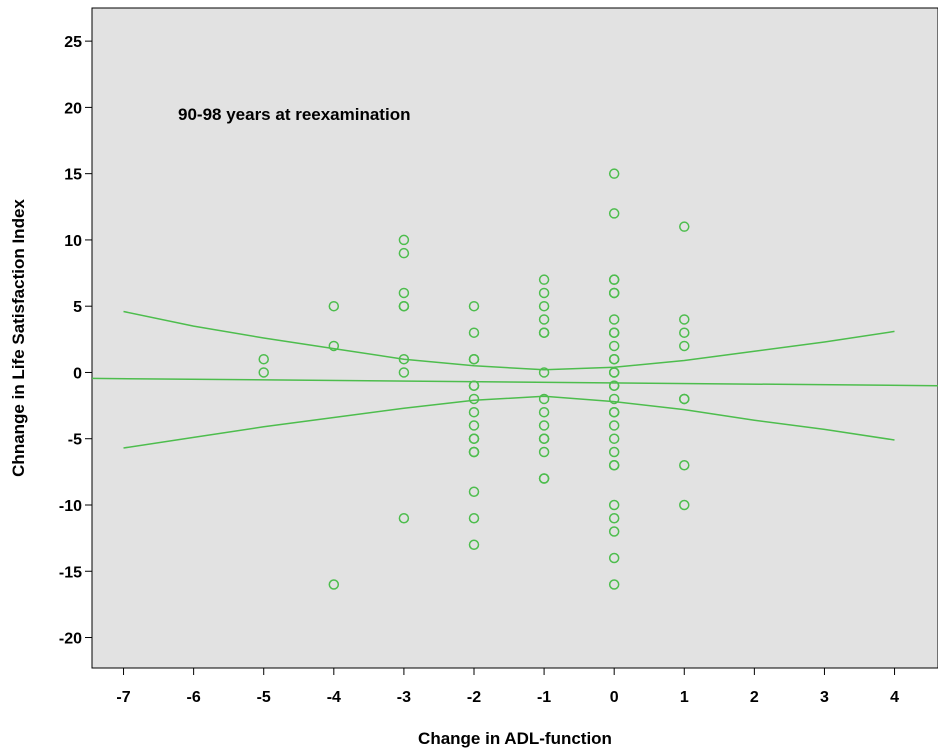 Image resolution: width=938 pixels, height=753 pixels. Describe the element at coordinates (77, 307) in the screenshot. I see `y-tick-label: 5` at that location.